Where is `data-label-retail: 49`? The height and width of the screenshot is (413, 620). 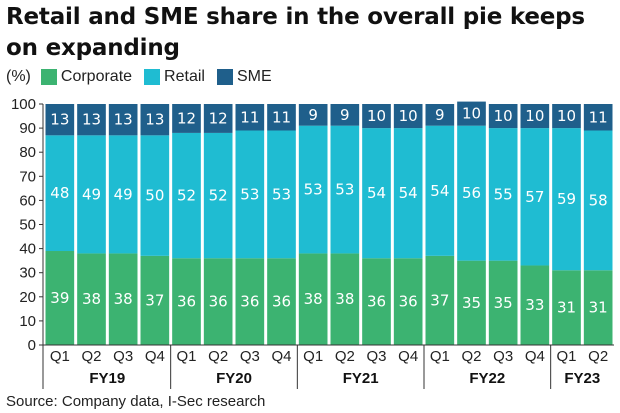 data-label-retail: 49 is located at coordinates (91, 194).